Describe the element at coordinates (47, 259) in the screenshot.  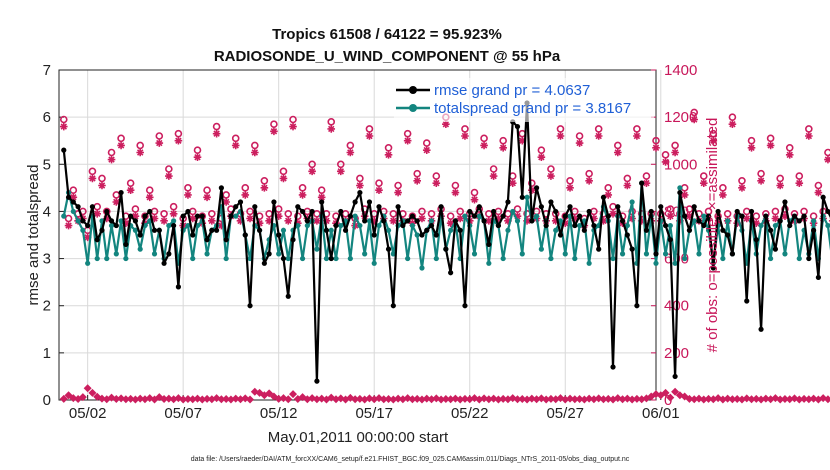
I see `y-tick-label: 3` at that location.